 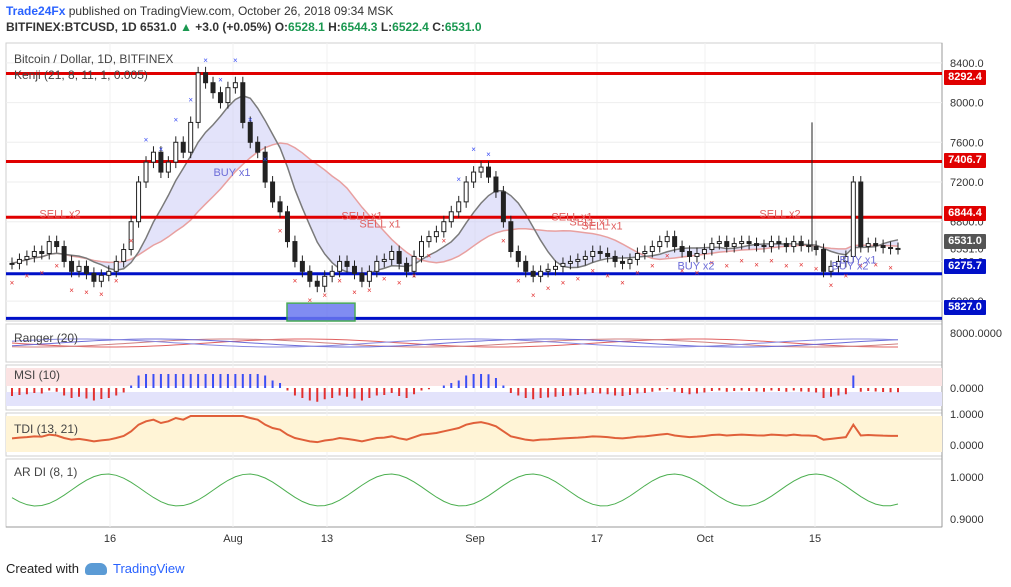 What do you see at coordinates (455, 429) in the screenshot?
I see `tdi-line` at bounding box center [455, 429].